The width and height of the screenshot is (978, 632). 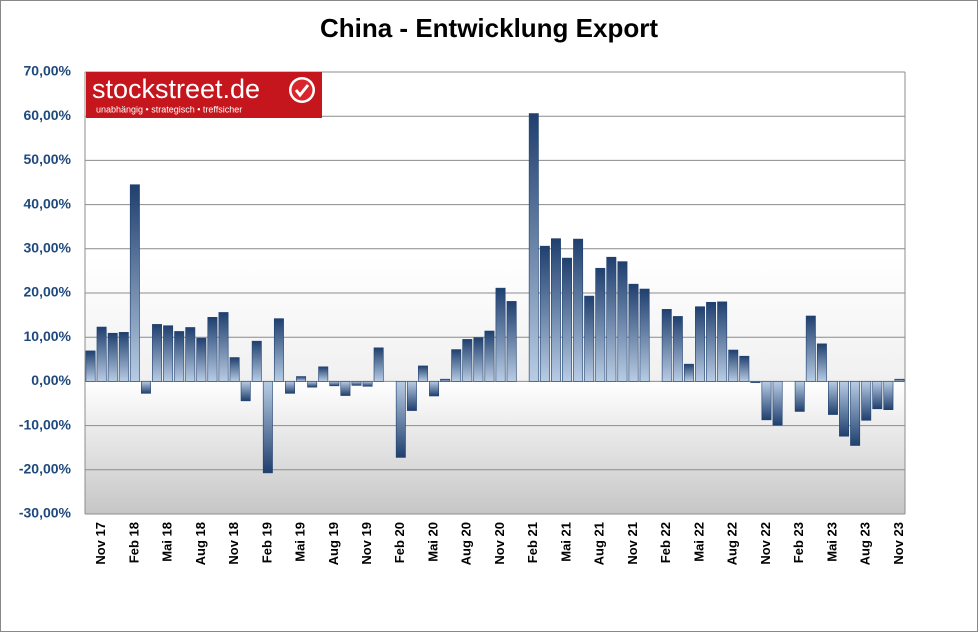 I want to click on y-tick-label: 0,00%, so click(x=51, y=380).